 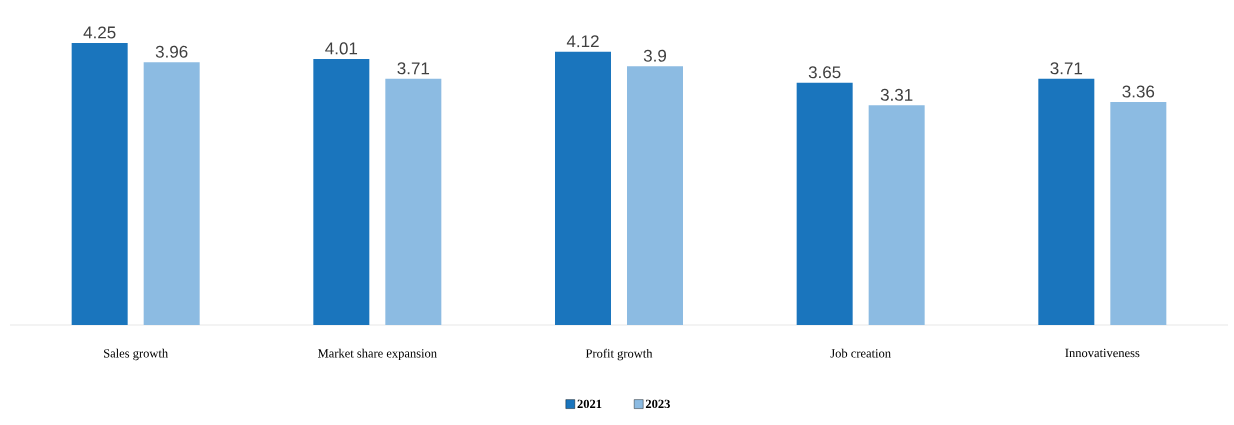 What do you see at coordinates (1102, 353) in the screenshot?
I see `x-tick-label: Innovativeness` at bounding box center [1102, 353].